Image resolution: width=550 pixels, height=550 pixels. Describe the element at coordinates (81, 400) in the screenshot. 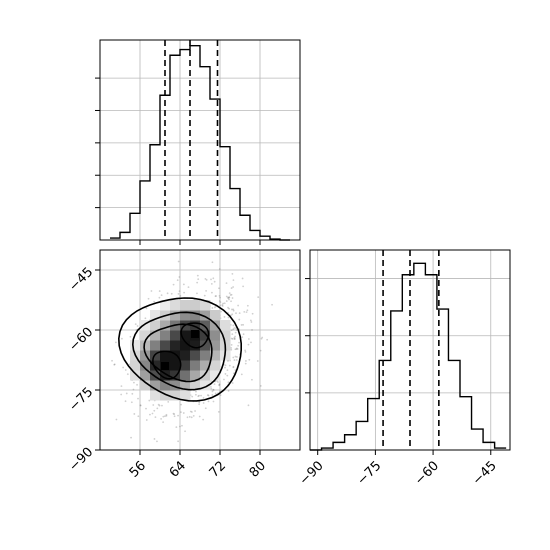

I see `density-ytick-label-1: −75` at that location.